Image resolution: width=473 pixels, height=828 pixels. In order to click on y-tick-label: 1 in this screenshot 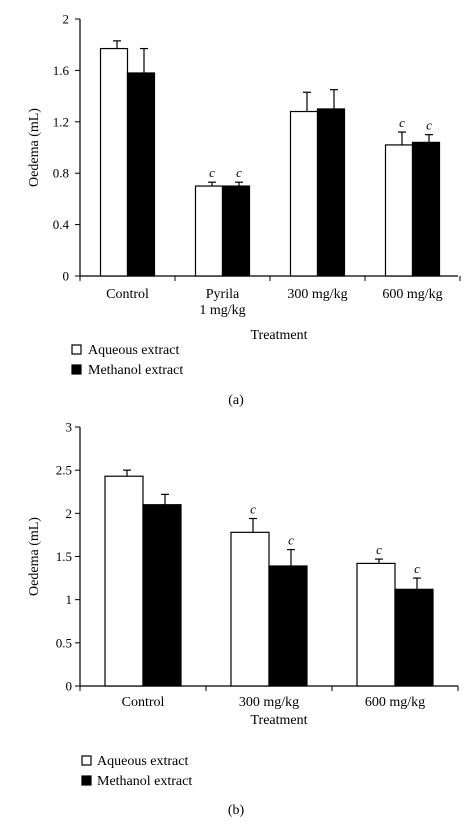, I will do `click(69, 599)`.